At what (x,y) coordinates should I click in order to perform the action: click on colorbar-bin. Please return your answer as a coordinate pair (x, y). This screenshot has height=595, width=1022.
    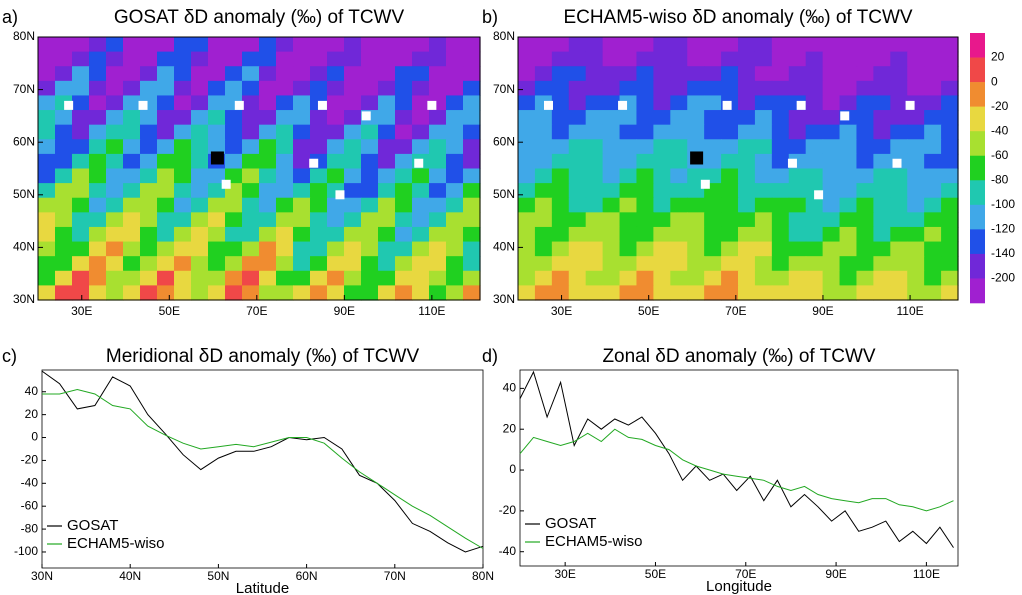
    Looking at the image, I should click on (977, 94).